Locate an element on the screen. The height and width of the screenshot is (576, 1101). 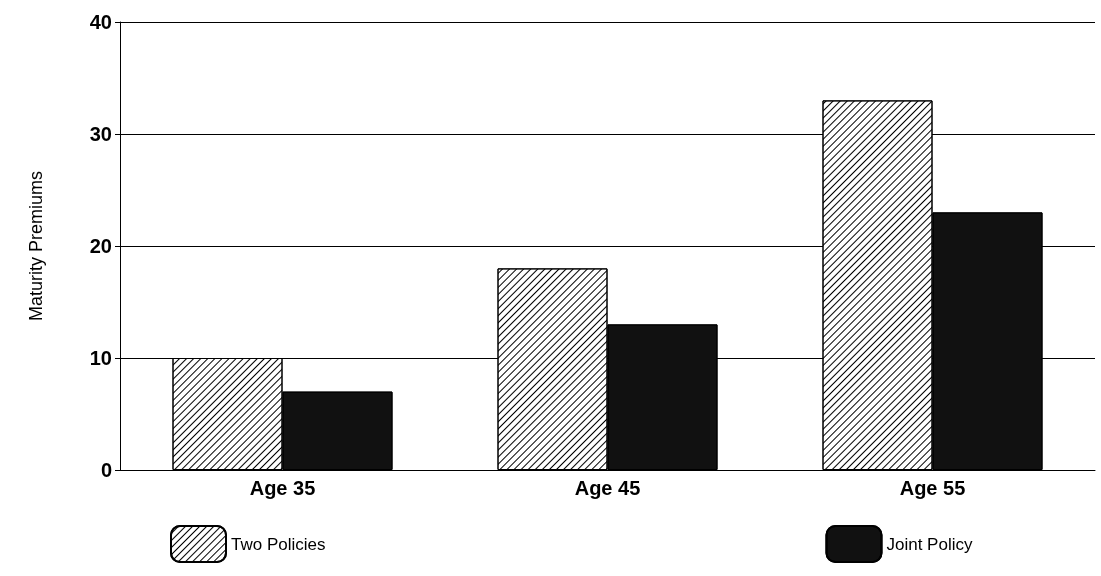
y-axis-title: Maturity Premiums is located at coordinates (36, 246).